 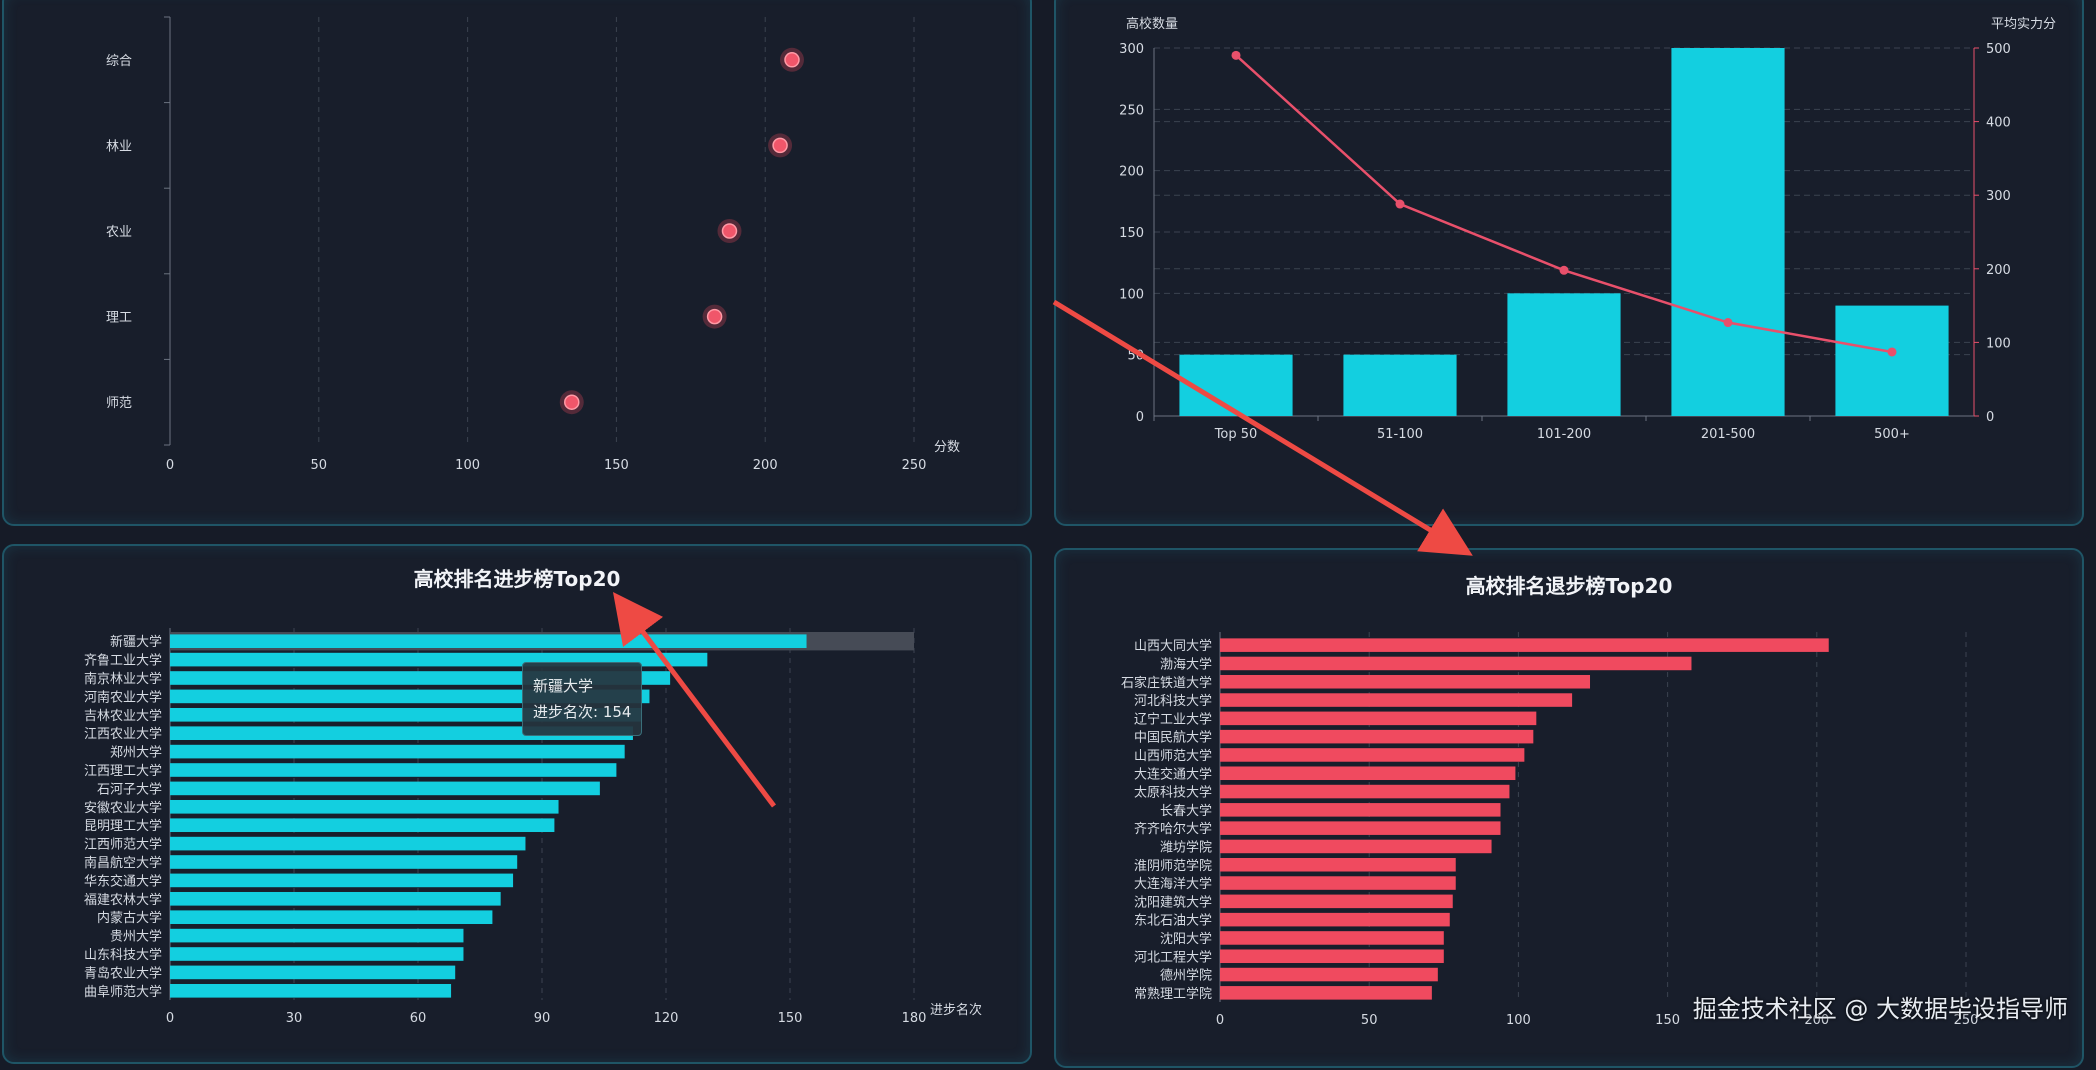 What do you see at coordinates (1998, 196) in the screenshot?
I see `y-right-tick-label: 300` at bounding box center [1998, 196].